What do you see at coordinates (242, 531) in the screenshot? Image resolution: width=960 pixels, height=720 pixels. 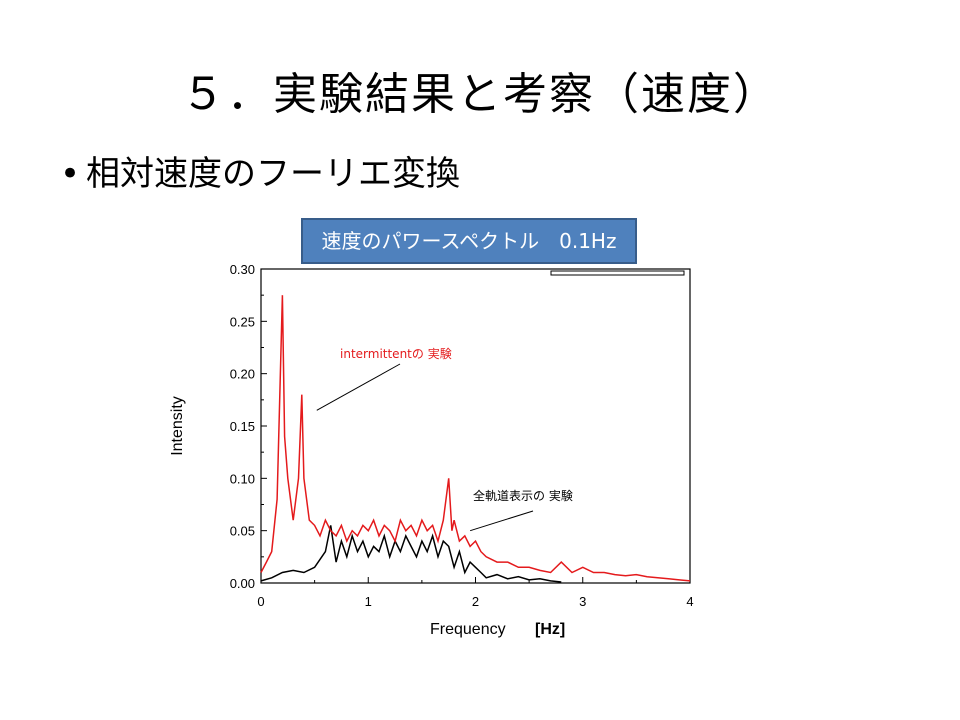 I see `y-tick-label: 0.05` at bounding box center [242, 531].